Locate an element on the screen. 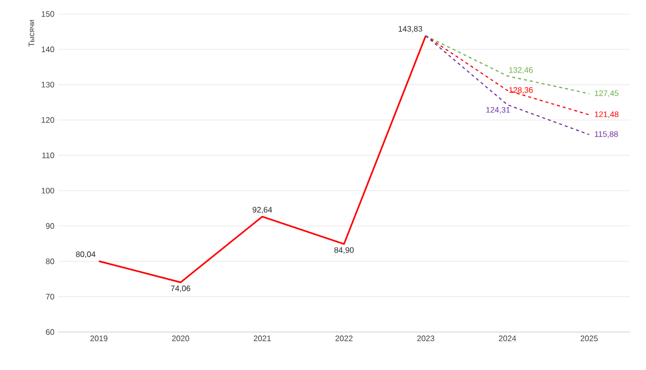 This screenshot has height=370, width=646. x-tick-label: 2024 is located at coordinates (507, 339).